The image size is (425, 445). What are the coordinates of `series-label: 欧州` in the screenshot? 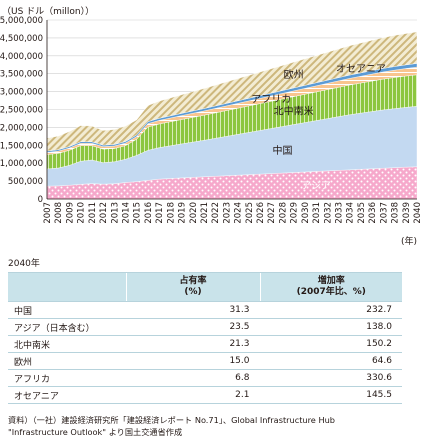 It's located at (294, 75).